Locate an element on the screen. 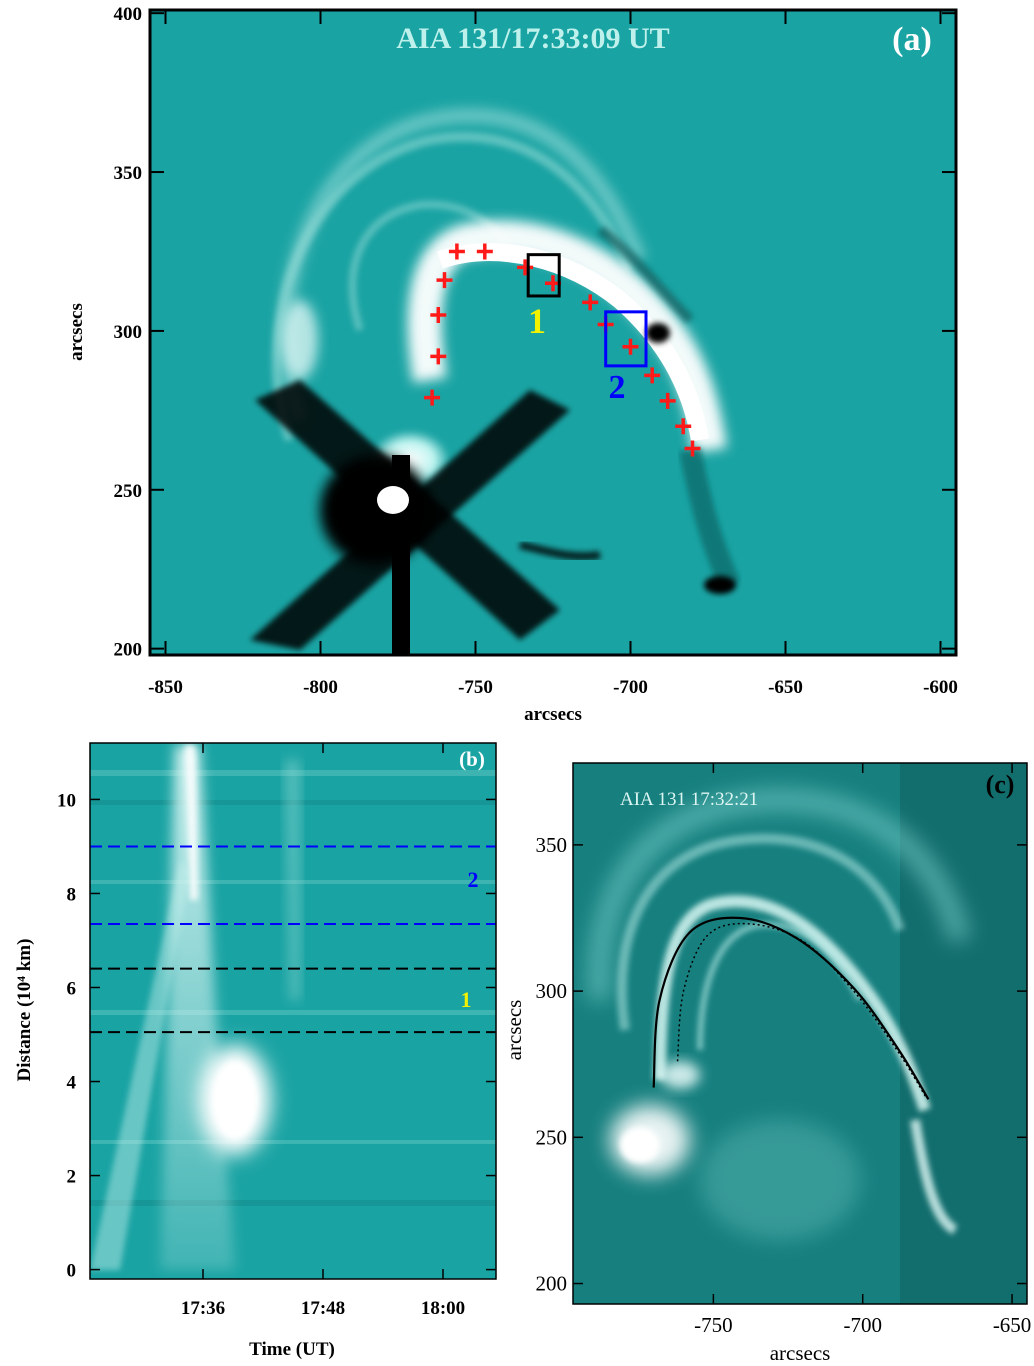 This screenshot has width=1034, height=1366. y-tick-label: 0 is located at coordinates (72, 1271).